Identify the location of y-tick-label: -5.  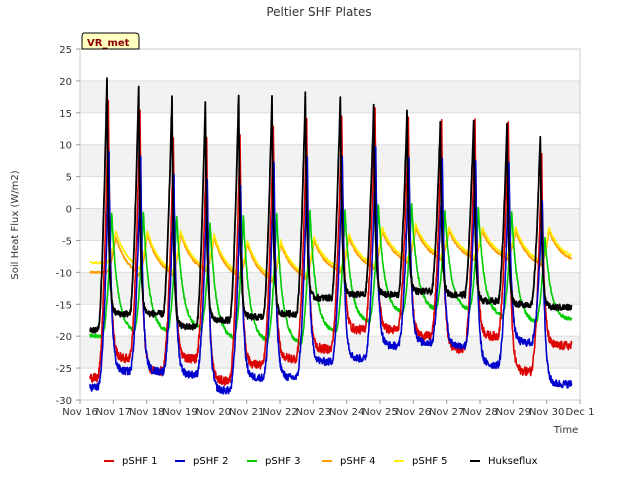
(67, 241).